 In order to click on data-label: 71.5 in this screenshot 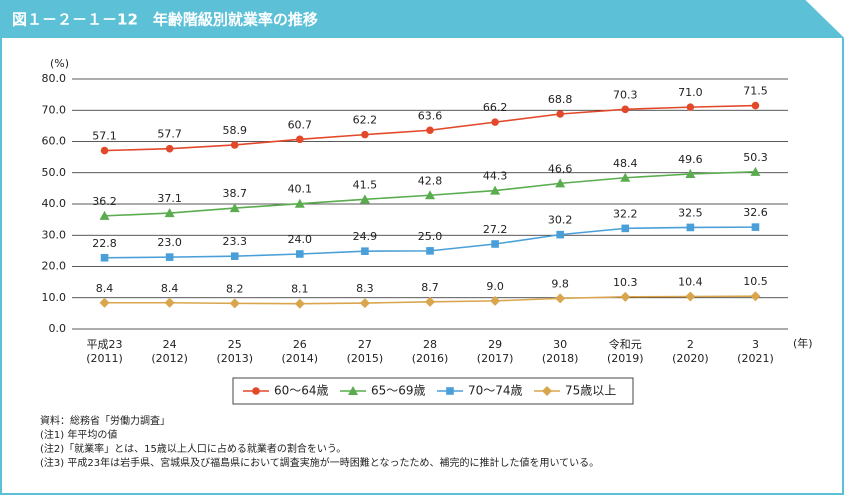, I will do `click(755, 91)`.